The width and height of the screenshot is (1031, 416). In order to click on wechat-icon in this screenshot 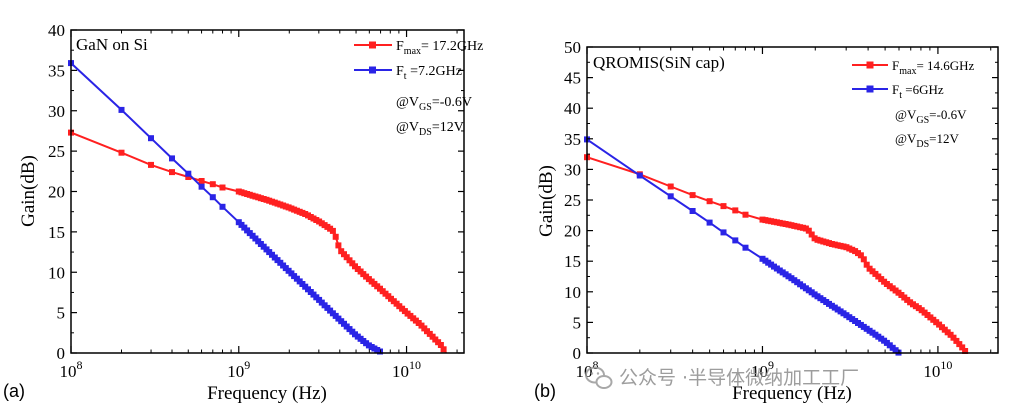, I will do `click(599, 377)`.